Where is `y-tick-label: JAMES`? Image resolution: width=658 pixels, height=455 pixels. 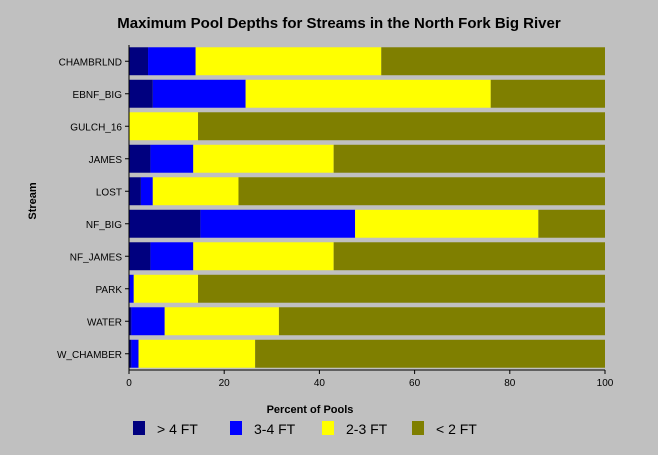 y-tick-label: JAMES is located at coordinates (106, 160).